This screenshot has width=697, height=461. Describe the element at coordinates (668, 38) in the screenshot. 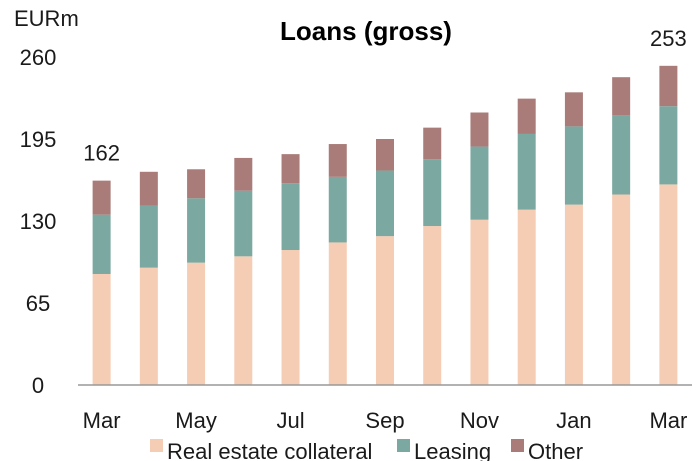

I see `total-label: 253` at that location.